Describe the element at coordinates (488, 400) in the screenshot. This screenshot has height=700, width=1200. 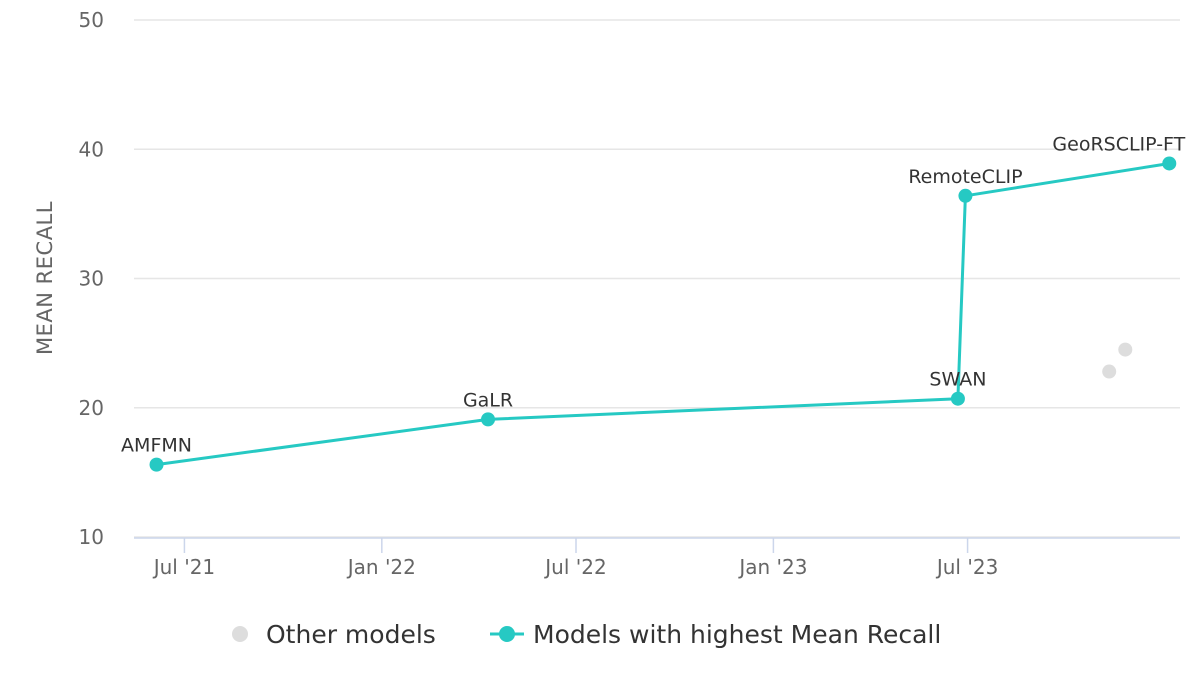
I see `point-label: GaLR` at that location.